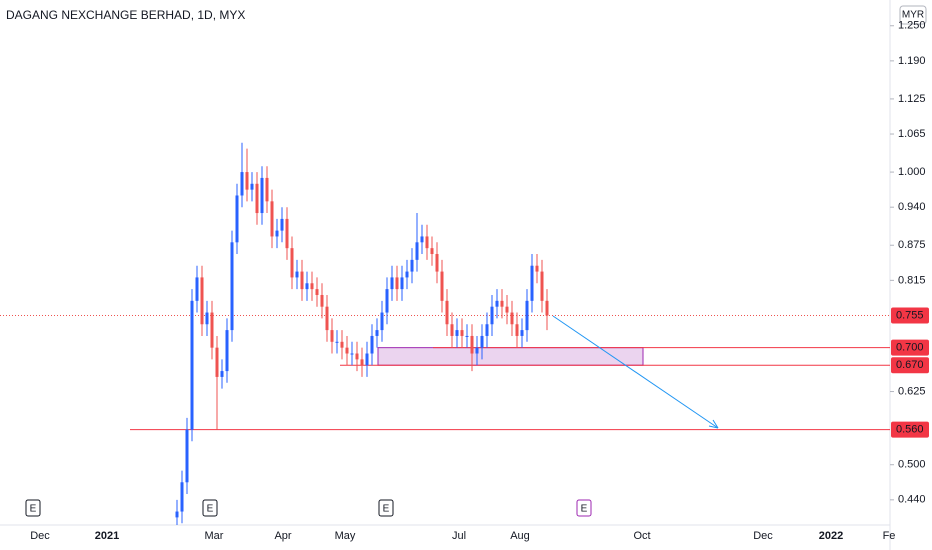 The width and height of the screenshot is (932, 550). I want to click on y-tick-label: 0.625, so click(912, 391).